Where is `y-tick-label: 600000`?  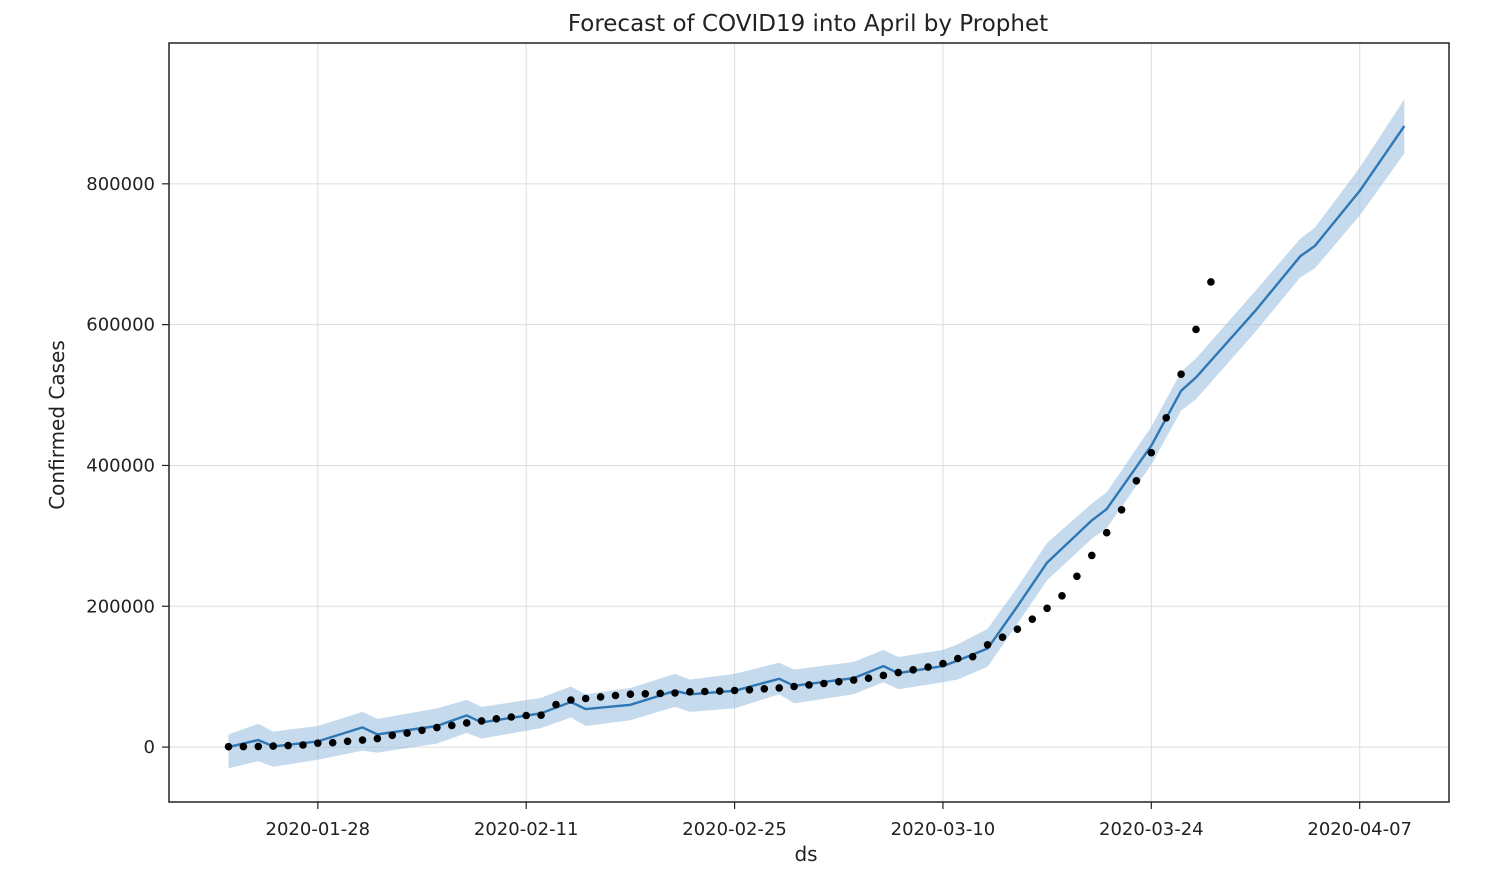 y-tick-label: 600000 is located at coordinates (120, 325).